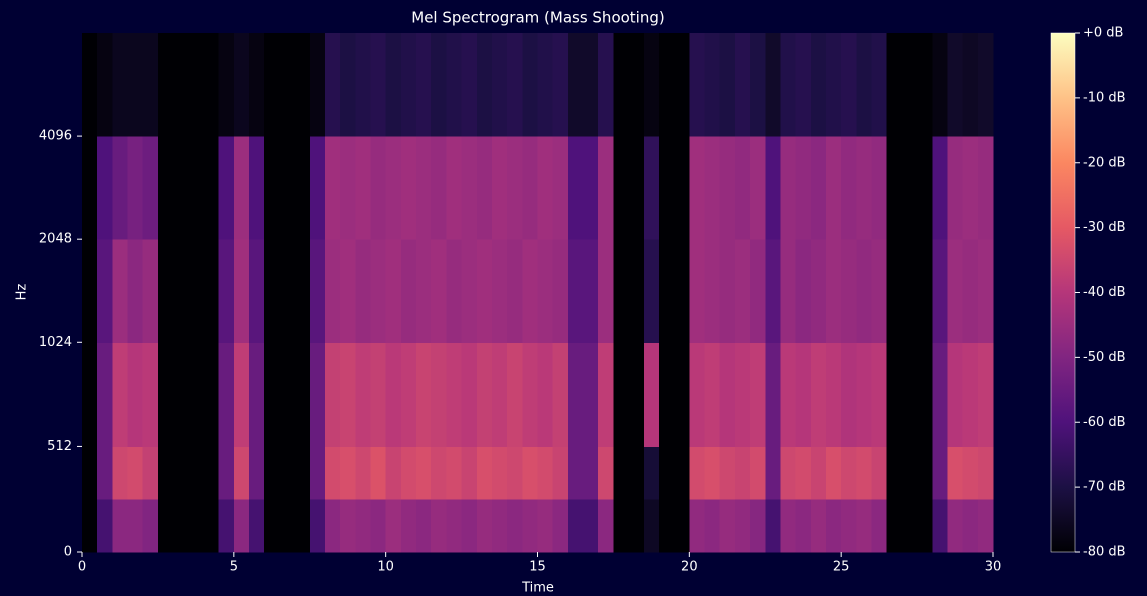 This screenshot has width=1147, height=596. What do you see at coordinates (1103, 33) in the screenshot?
I see `colorbar-tick-label: +0 dB` at bounding box center [1103, 33].